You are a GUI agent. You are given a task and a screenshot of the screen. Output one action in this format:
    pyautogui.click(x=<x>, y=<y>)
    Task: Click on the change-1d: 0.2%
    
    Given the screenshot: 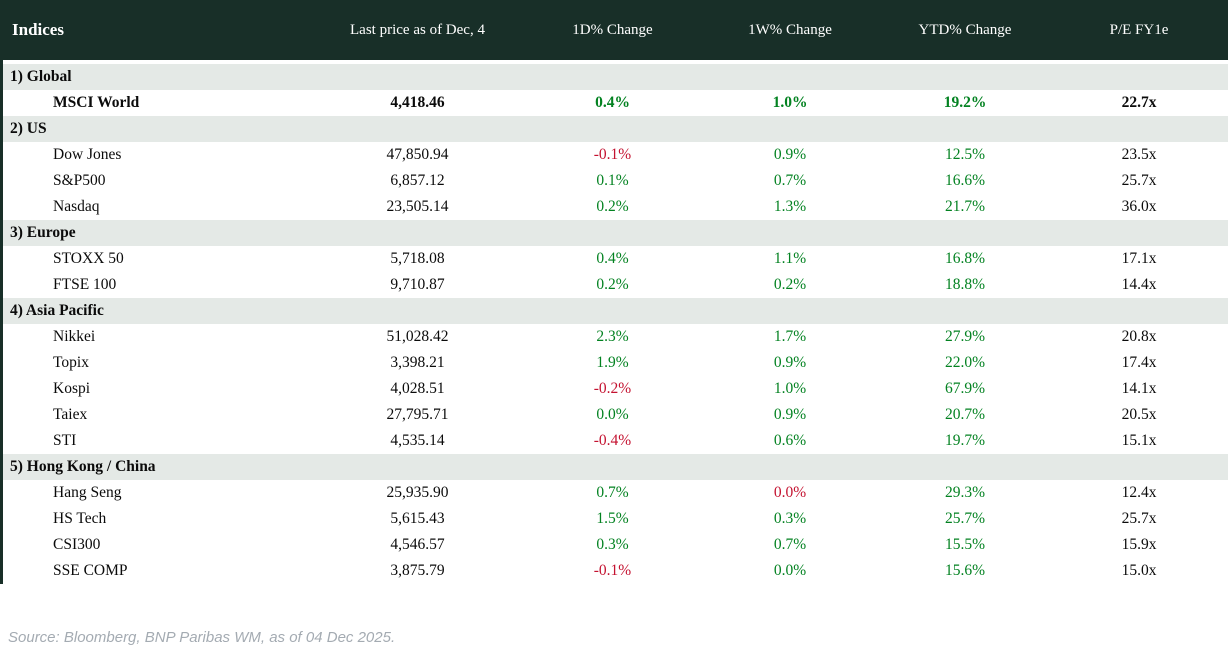 What is the action you would take?
    pyautogui.click(x=612, y=206)
    